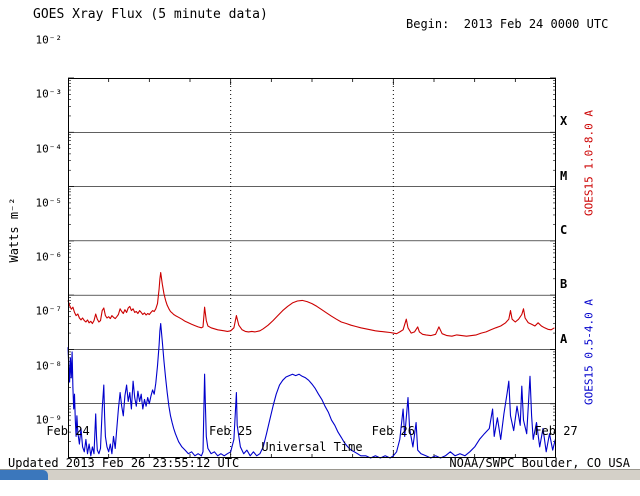  I want to click on flare-class-label-X: X, so click(564, 121).